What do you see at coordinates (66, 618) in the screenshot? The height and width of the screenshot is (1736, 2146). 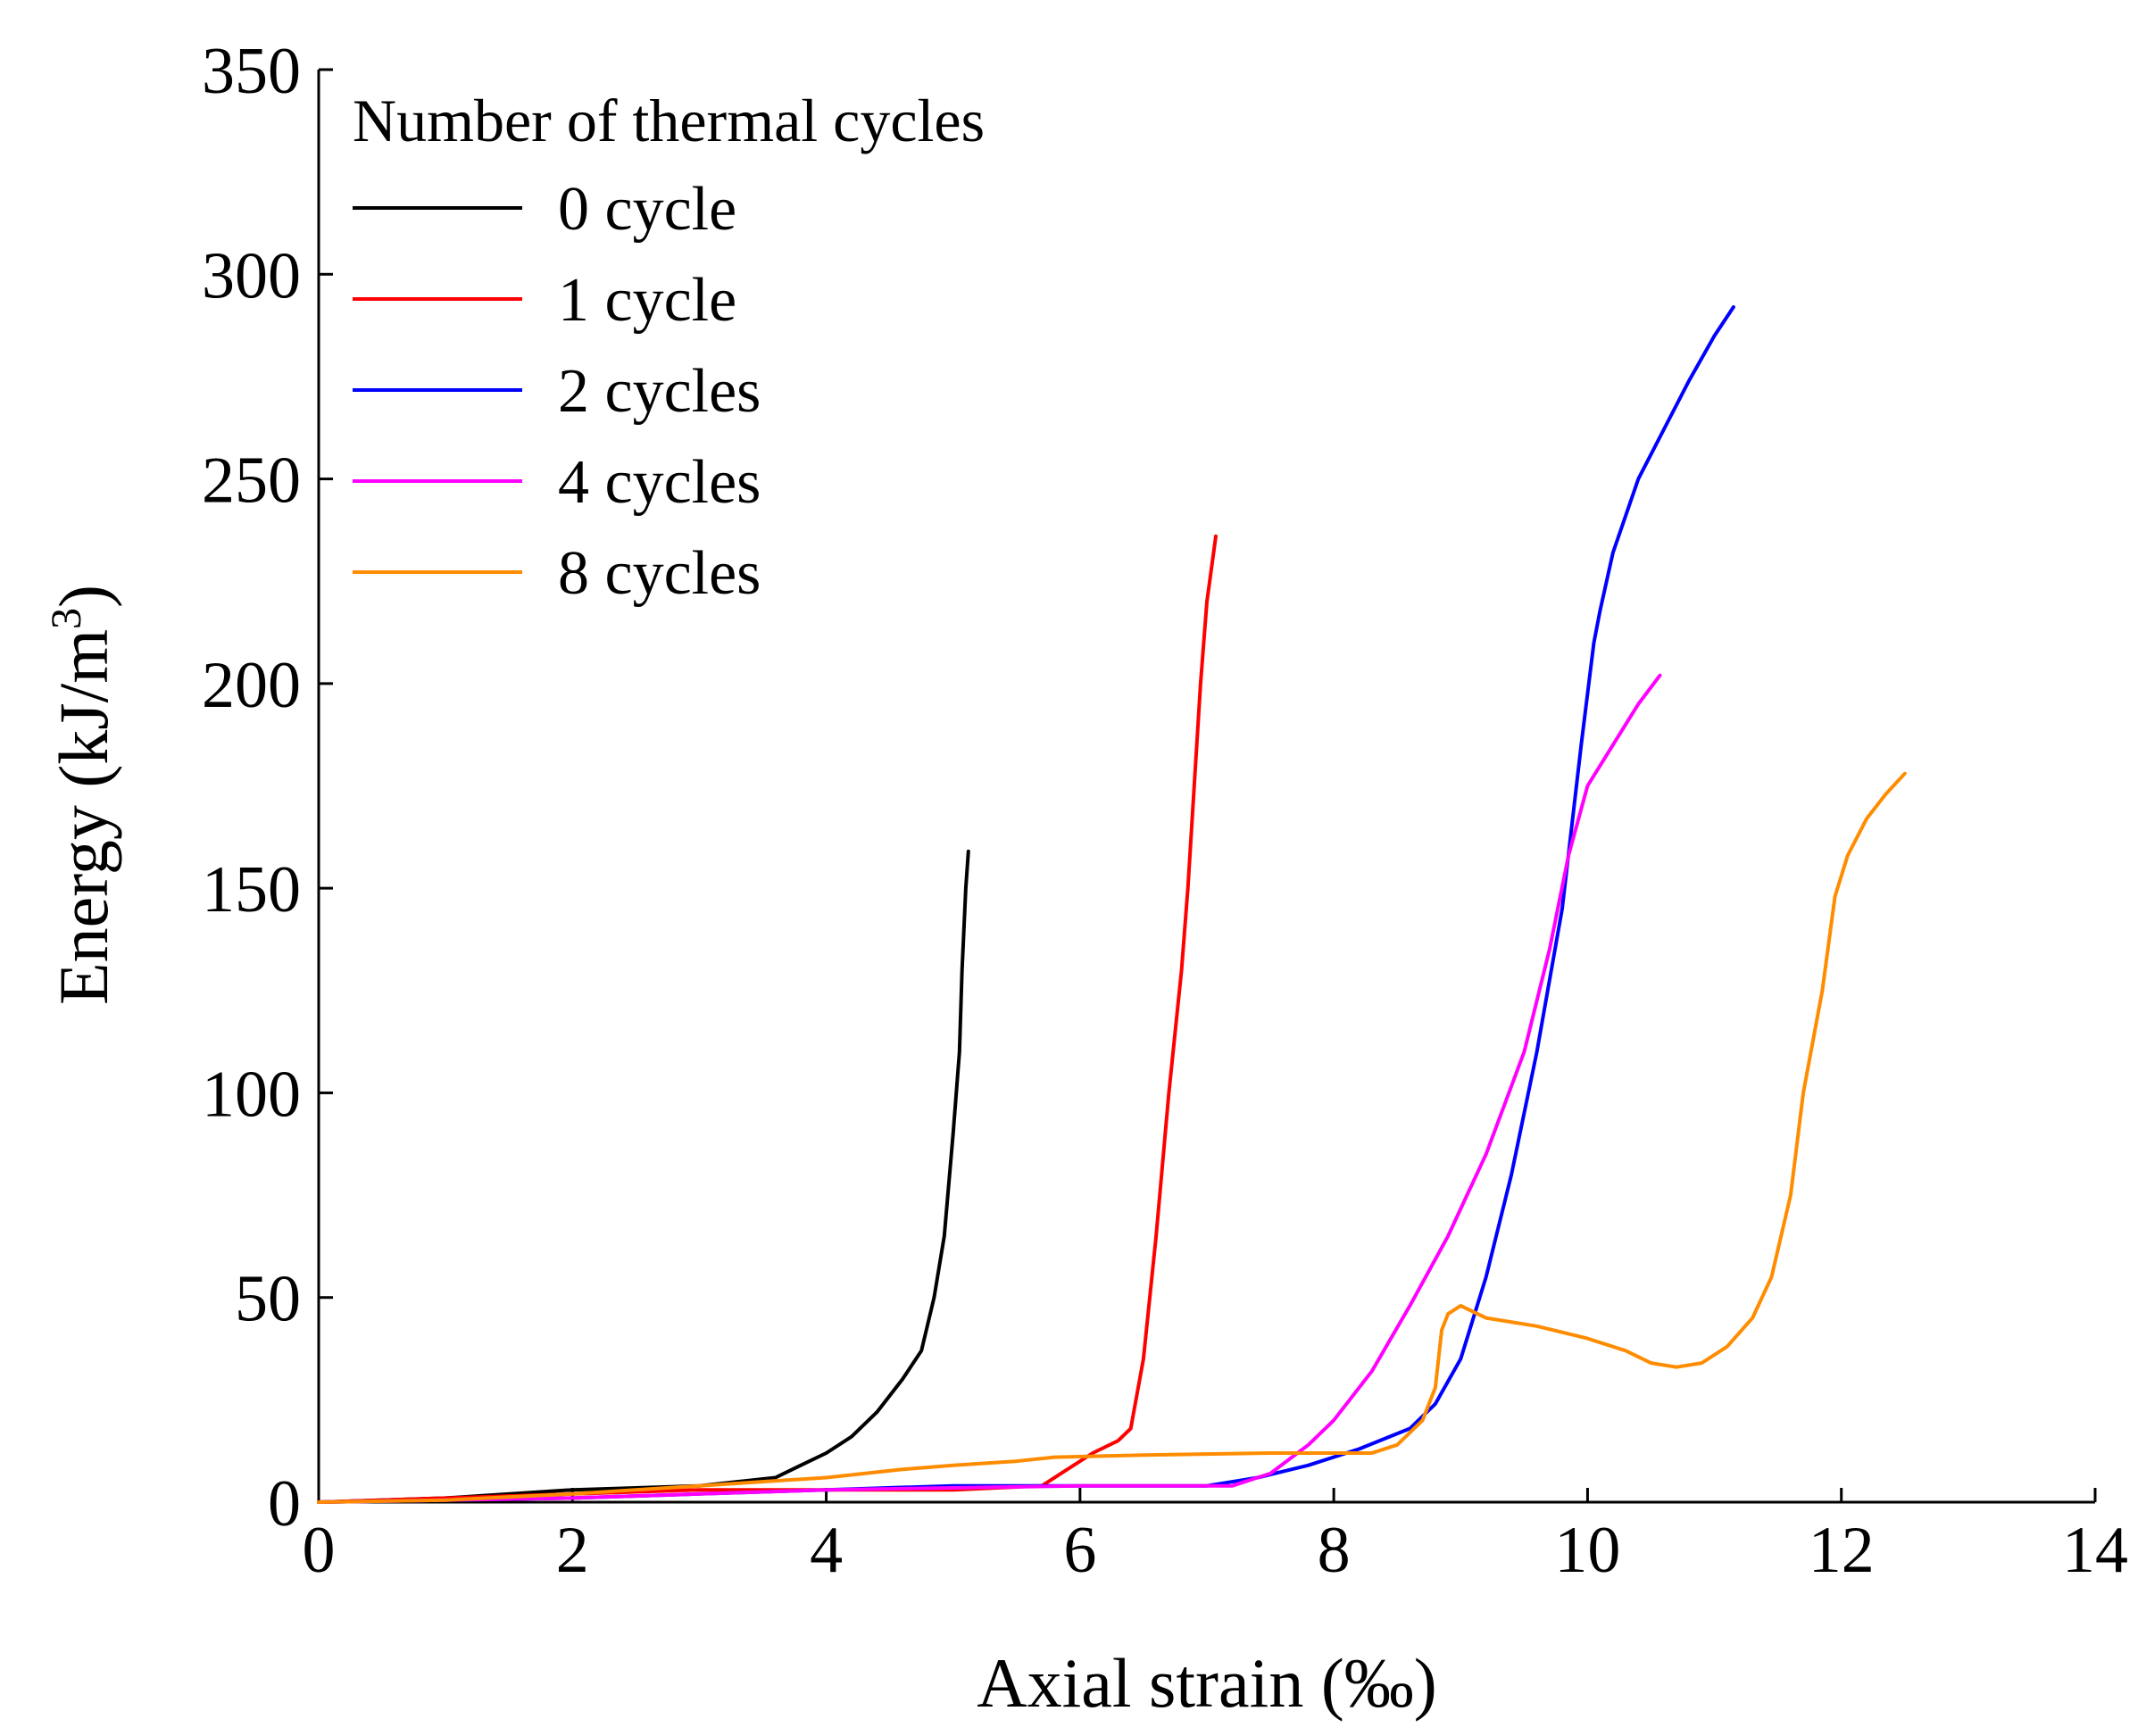 I see `y-axis-label-superscript: 3` at bounding box center [66, 618].